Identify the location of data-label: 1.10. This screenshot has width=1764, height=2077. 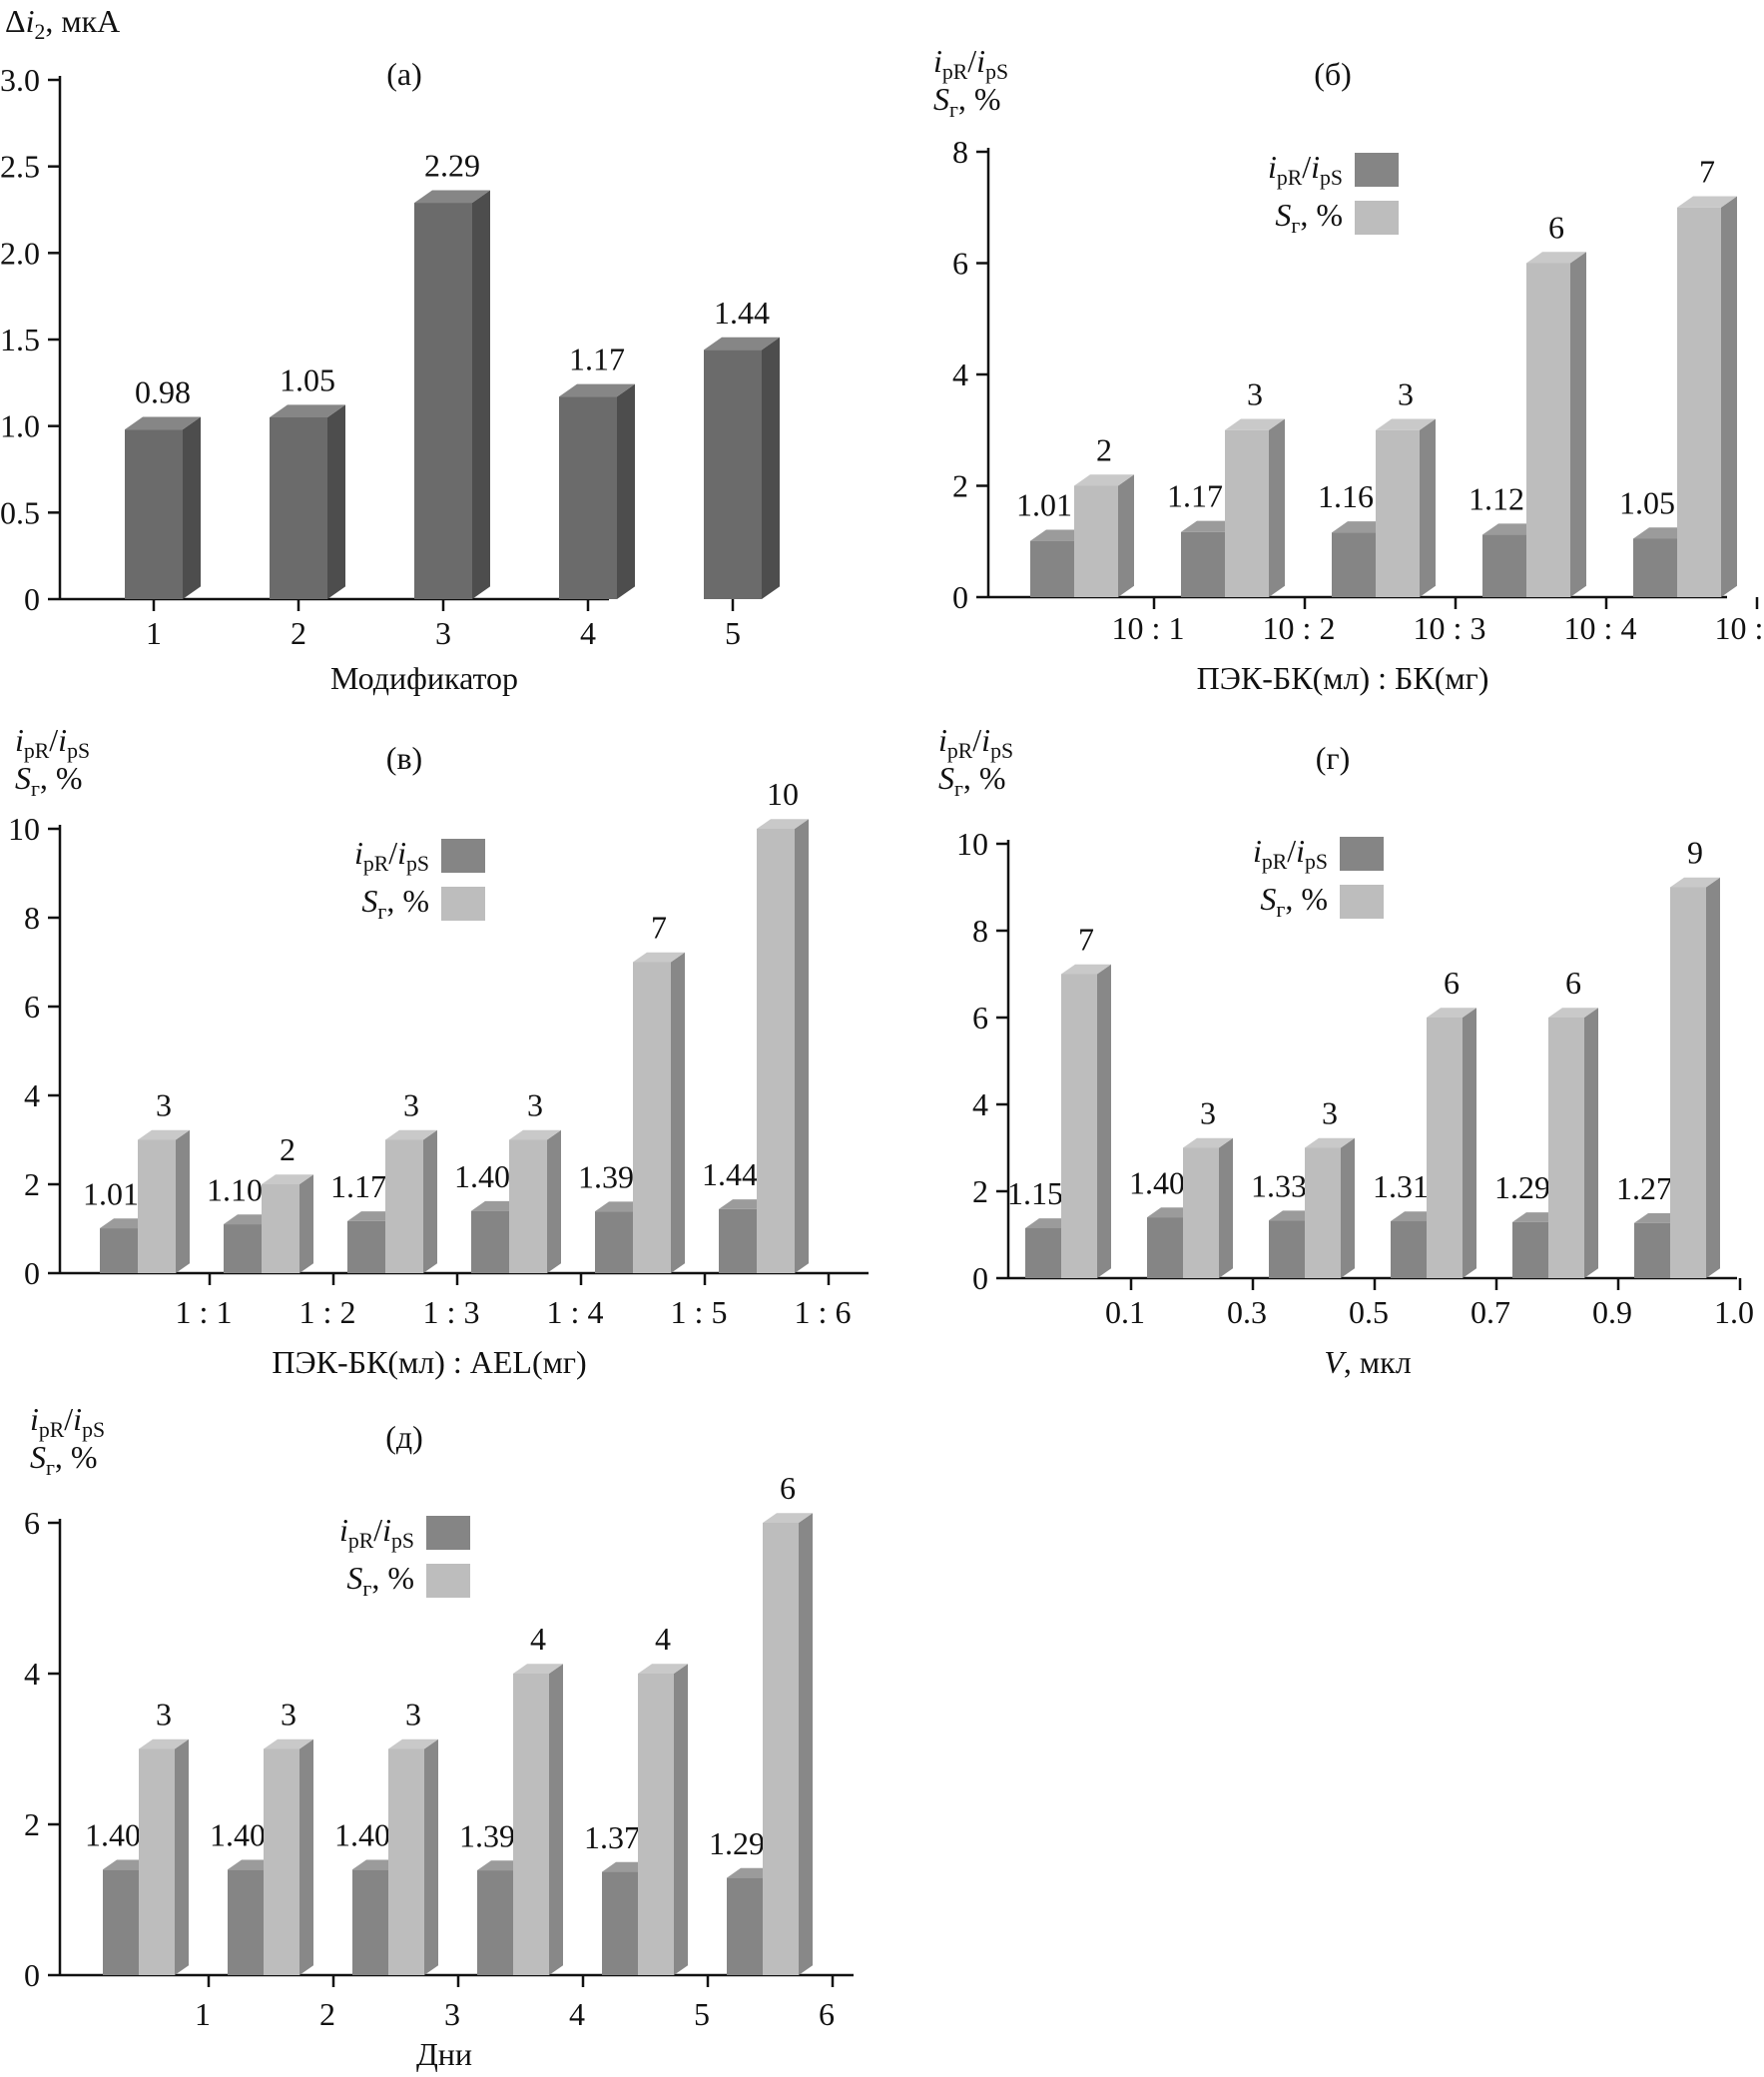
(235, 1189).